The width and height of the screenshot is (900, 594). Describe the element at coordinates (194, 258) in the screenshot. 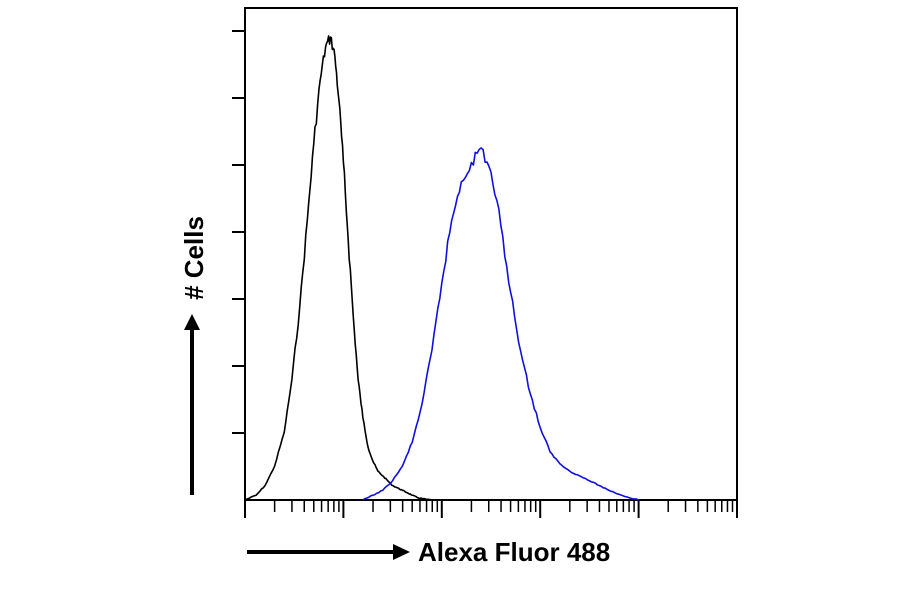

I see `y-axis-label: # Cells` at that location.